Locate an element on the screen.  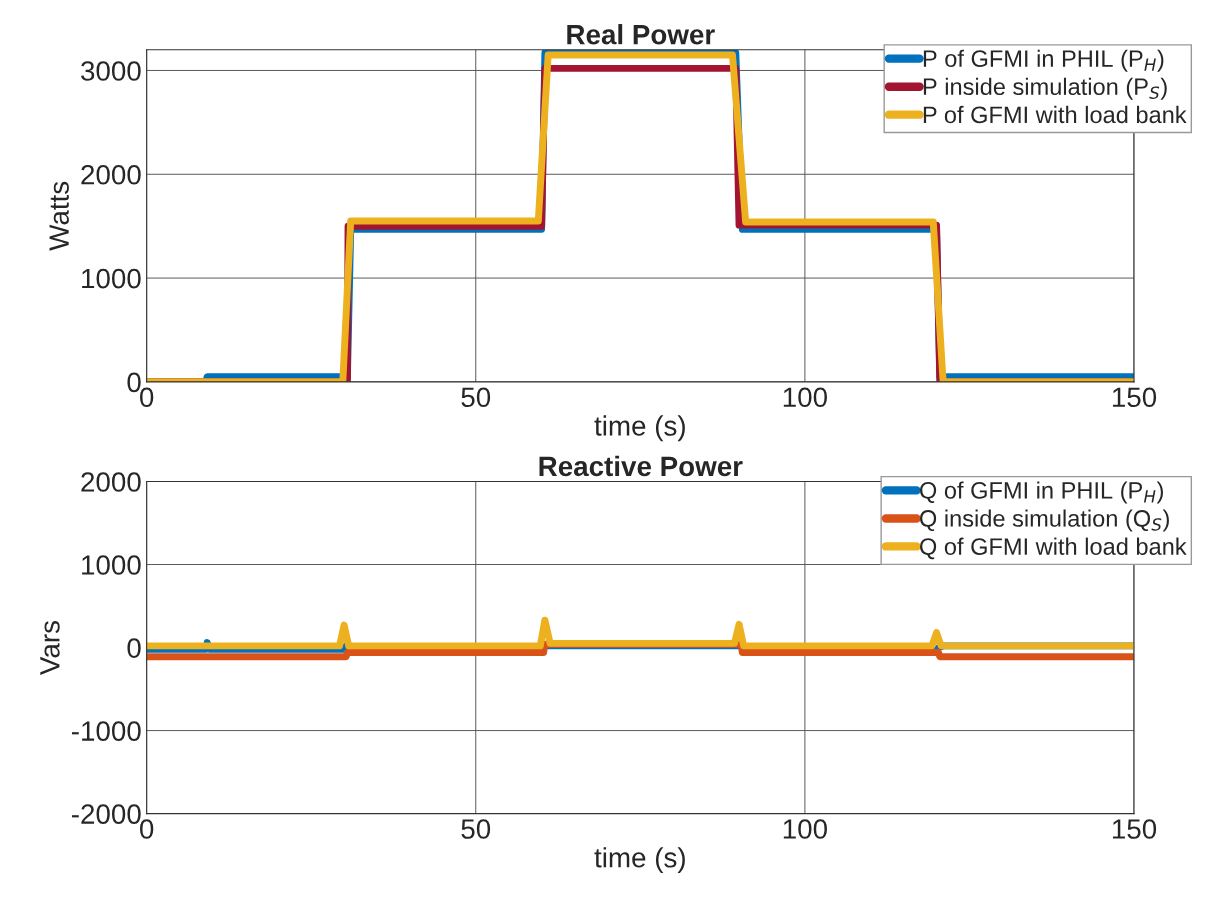
y-tick-label: -1000 is located at coordinates (106, 731).